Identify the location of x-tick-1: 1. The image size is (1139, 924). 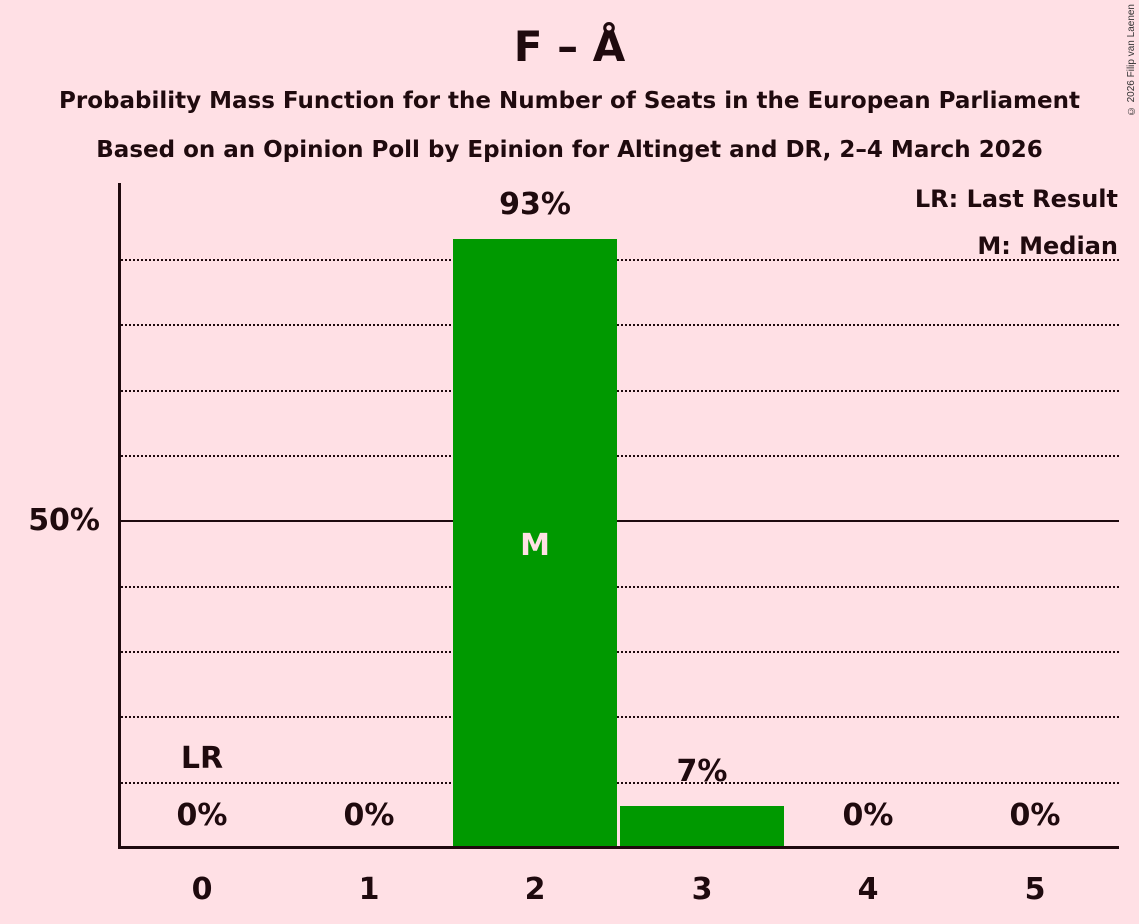
(369, 889).